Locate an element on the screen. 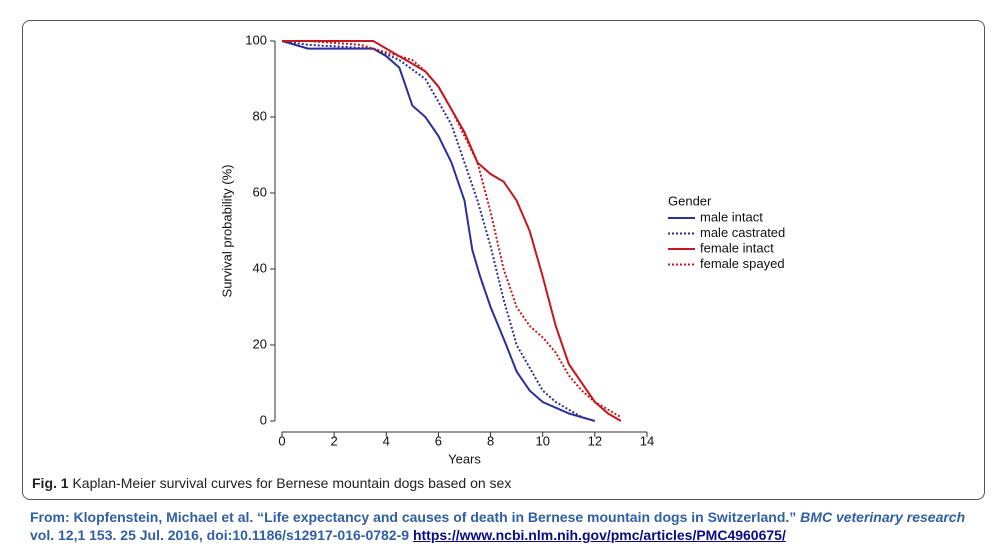  y-tick-label: 0 is located at coordinates (263, 419).